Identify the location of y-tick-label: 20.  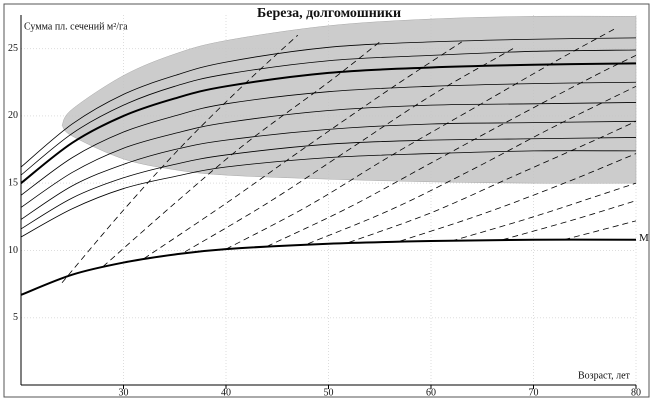
(13, 115).